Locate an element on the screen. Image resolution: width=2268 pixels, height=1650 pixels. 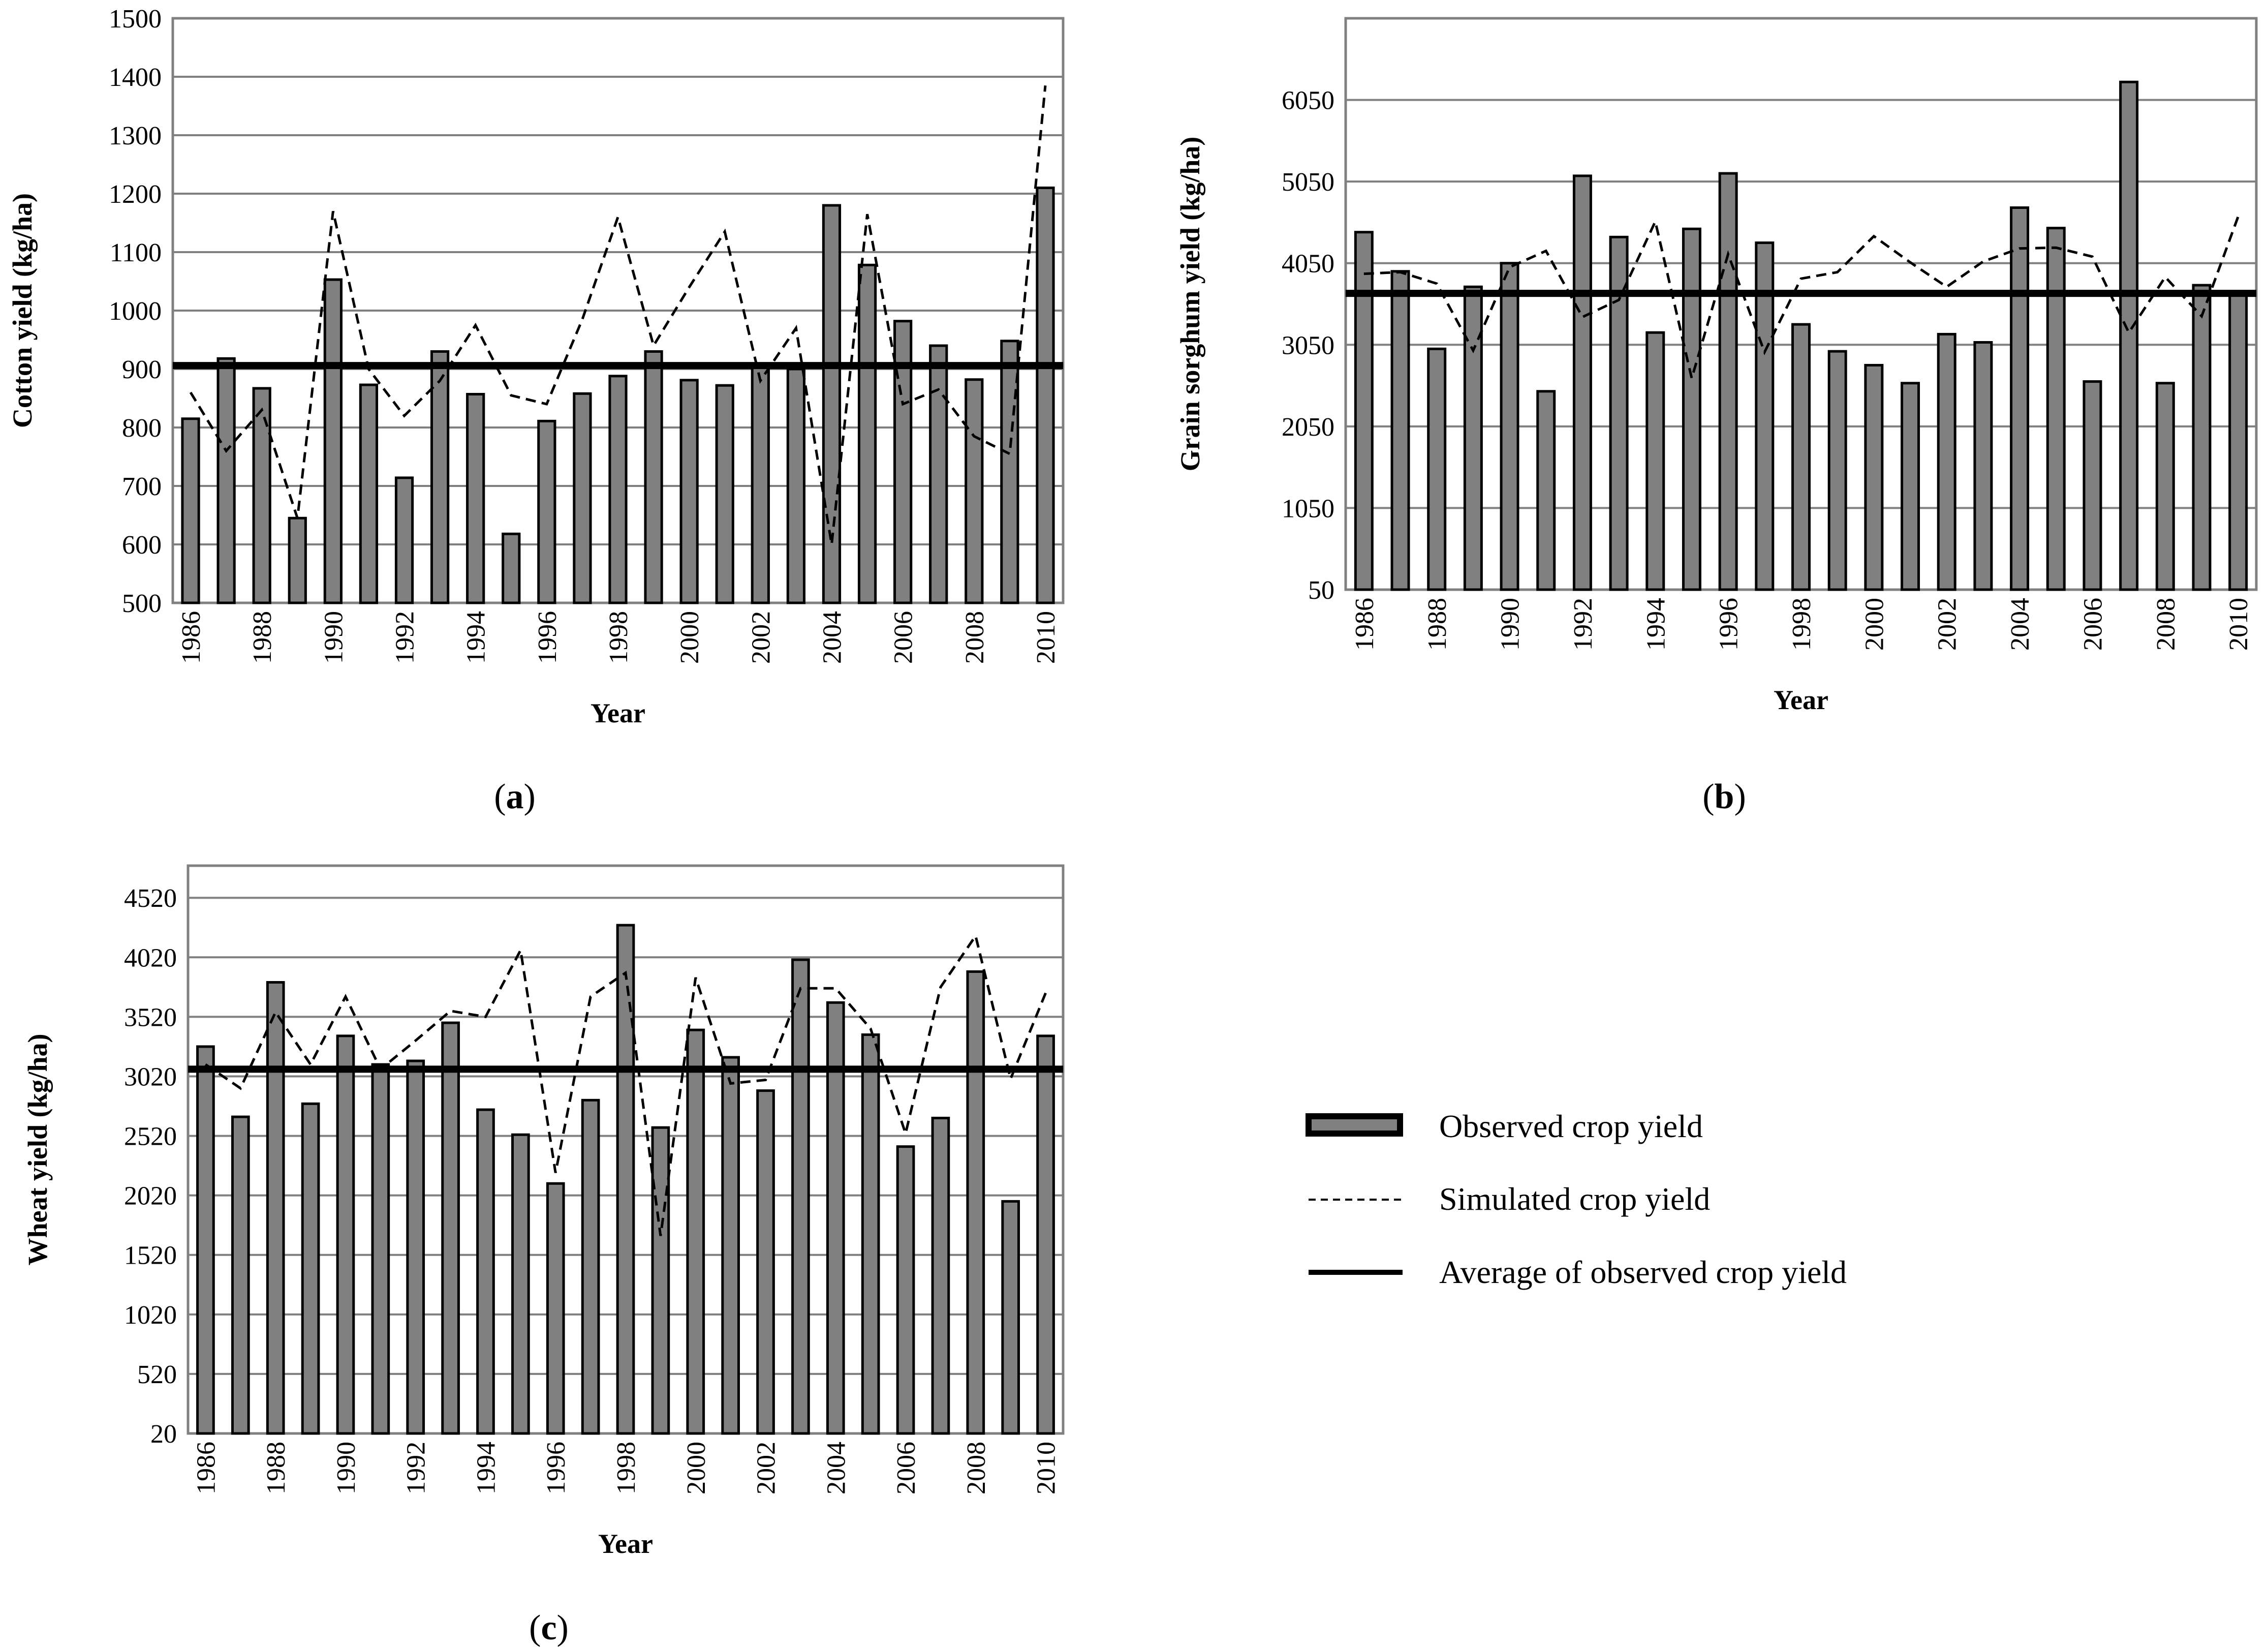
chart-b-bar-2002 is located at coordinates (1946, 461).